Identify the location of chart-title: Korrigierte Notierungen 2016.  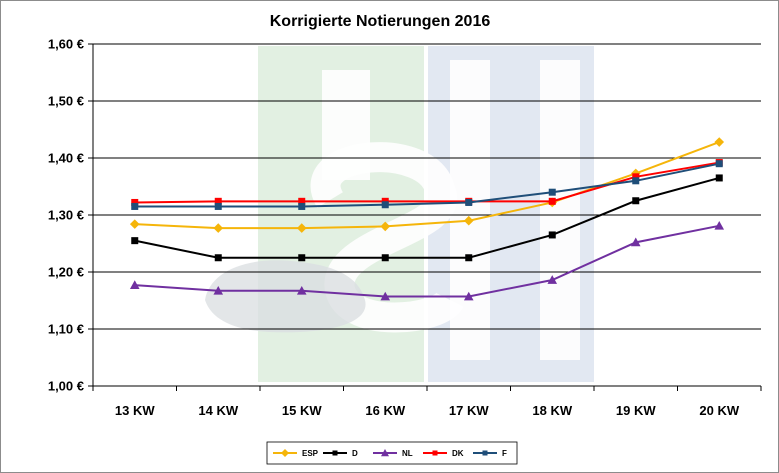
(380, 21).